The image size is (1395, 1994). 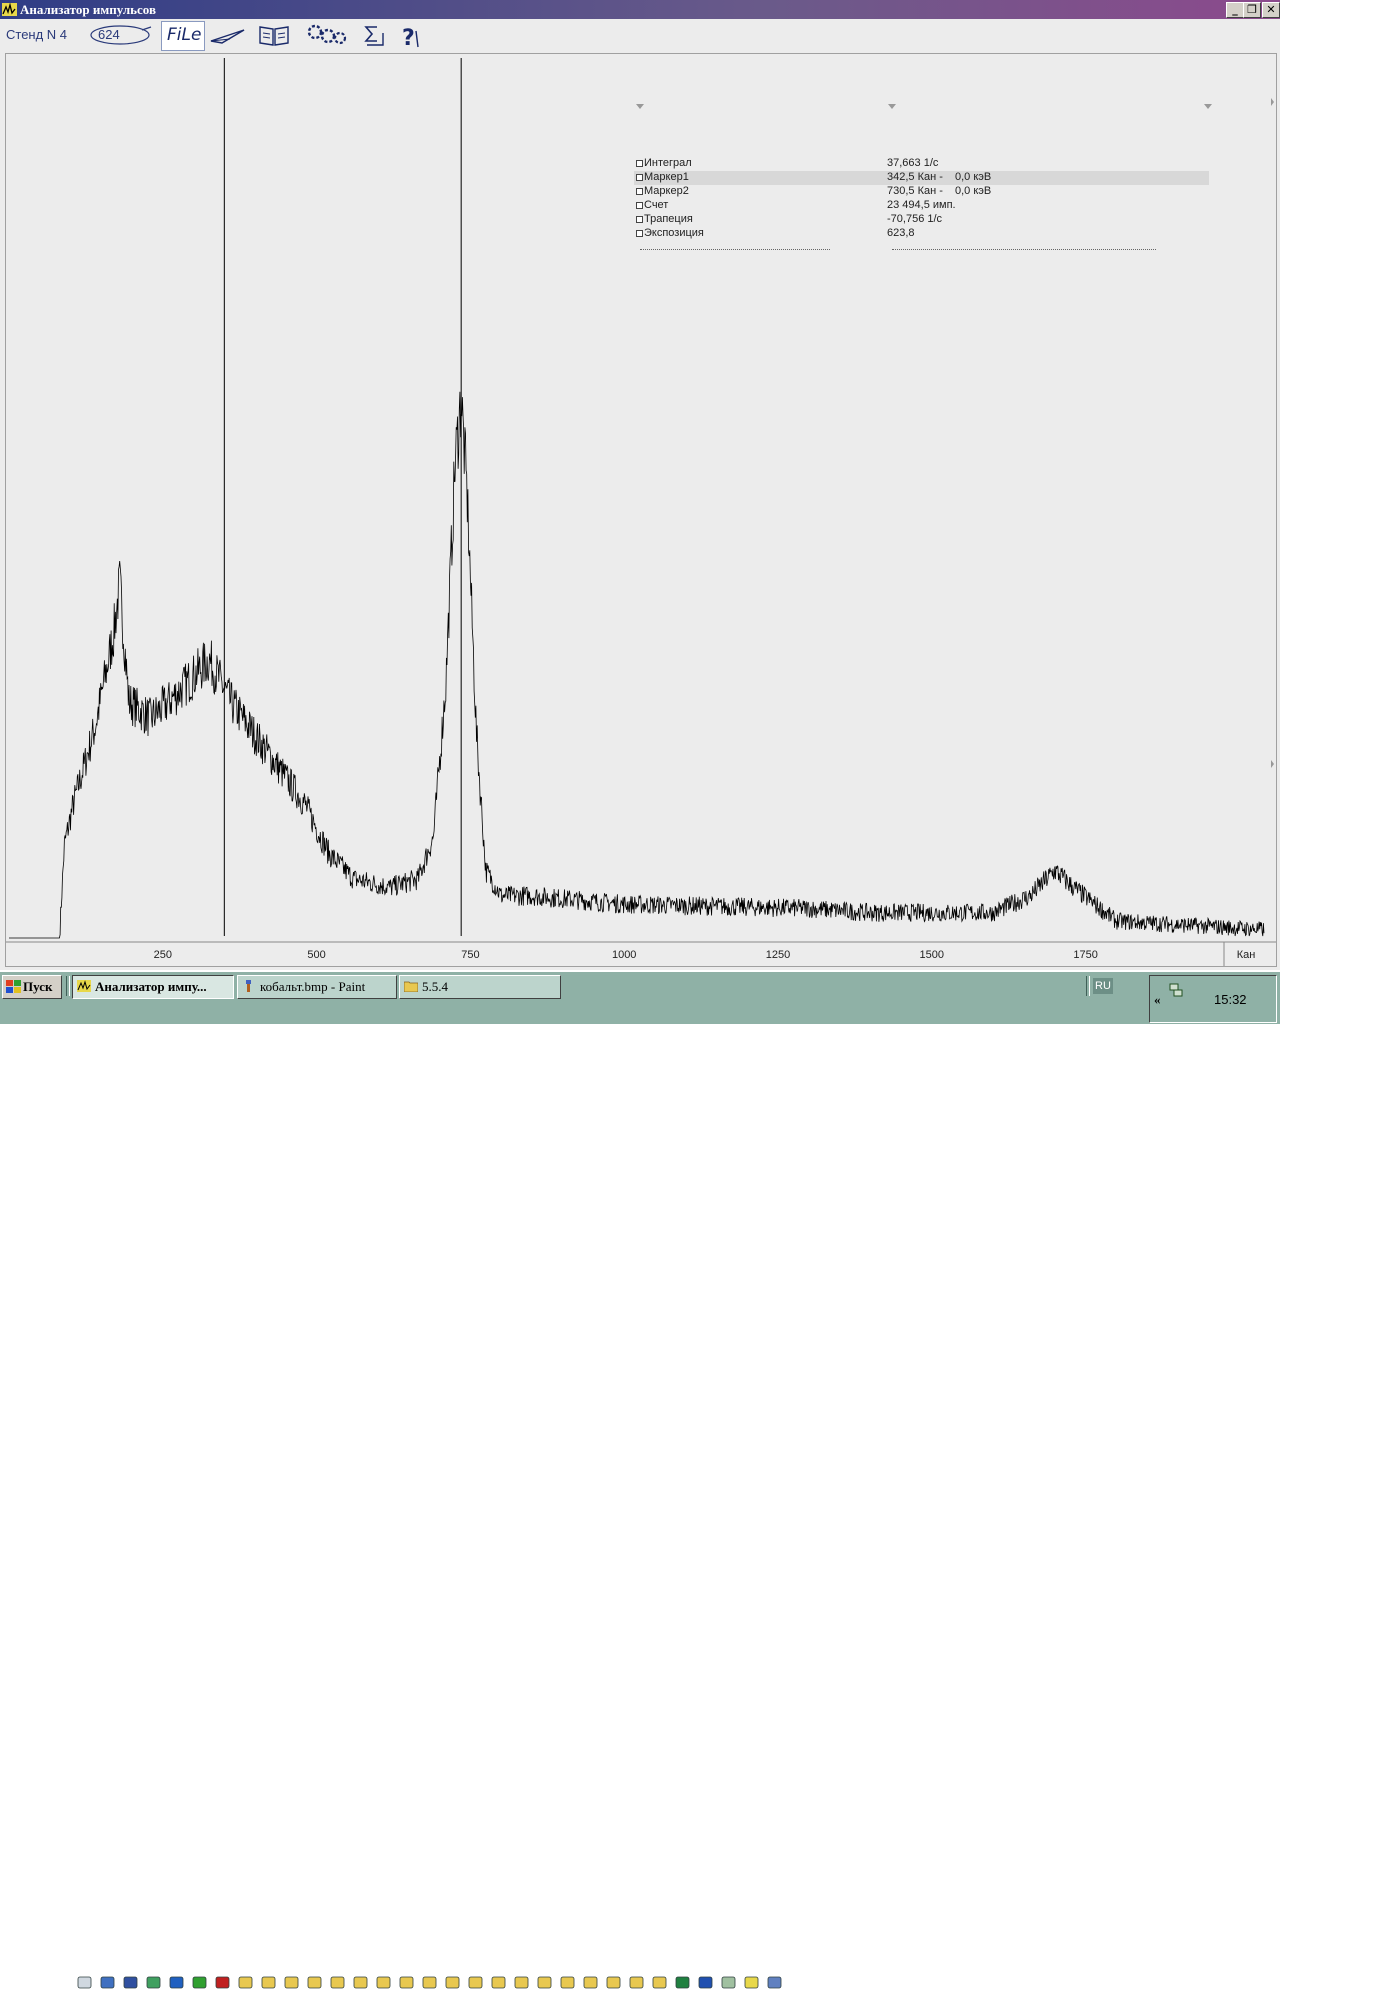 I want to click on counter-value: 624, so click(x=109, y=34).